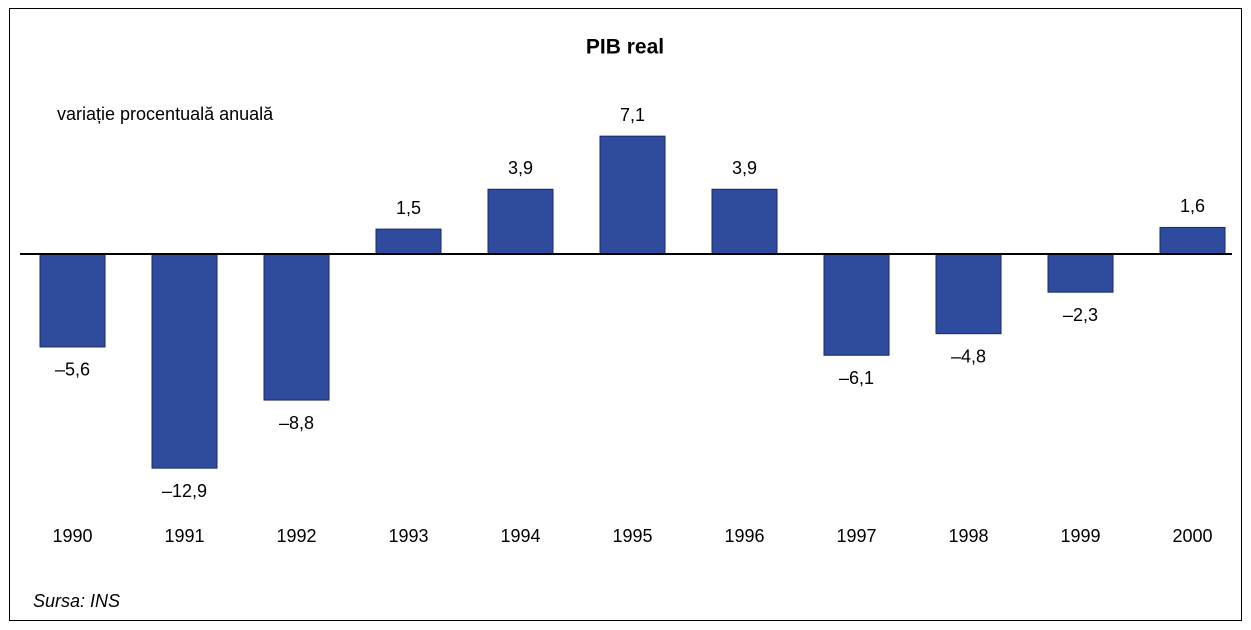 Image resolution: width=1251 pixels, height=630 pixels. I want to click on x-tick-label: 1999, so click(1080, 536).